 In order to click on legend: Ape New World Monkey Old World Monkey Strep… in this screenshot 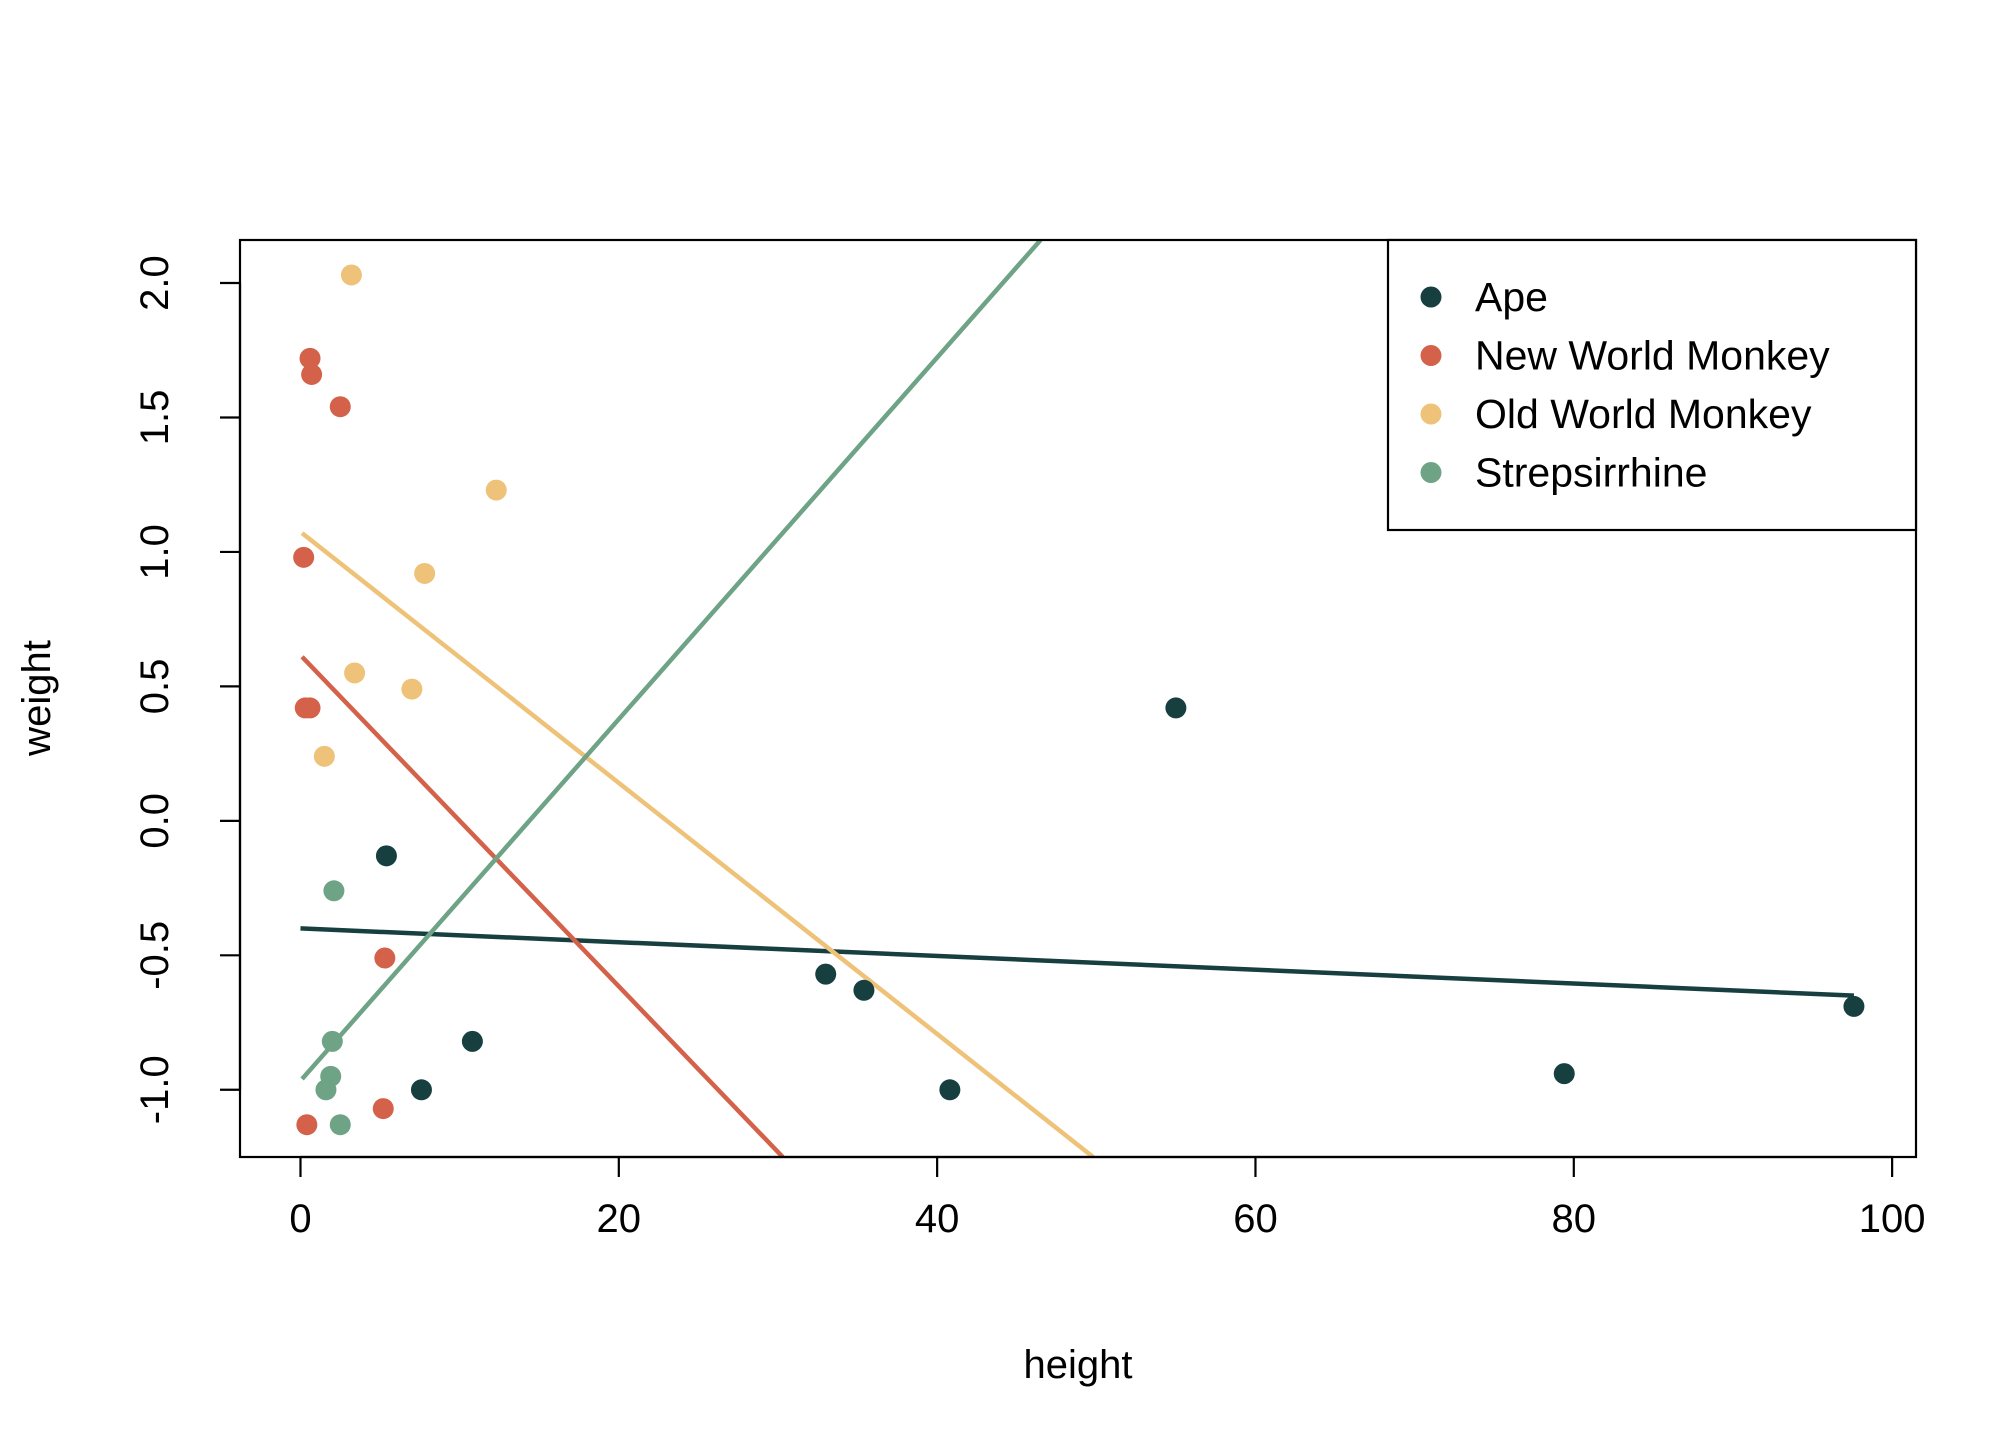, I will do `click(1652, 385)`.